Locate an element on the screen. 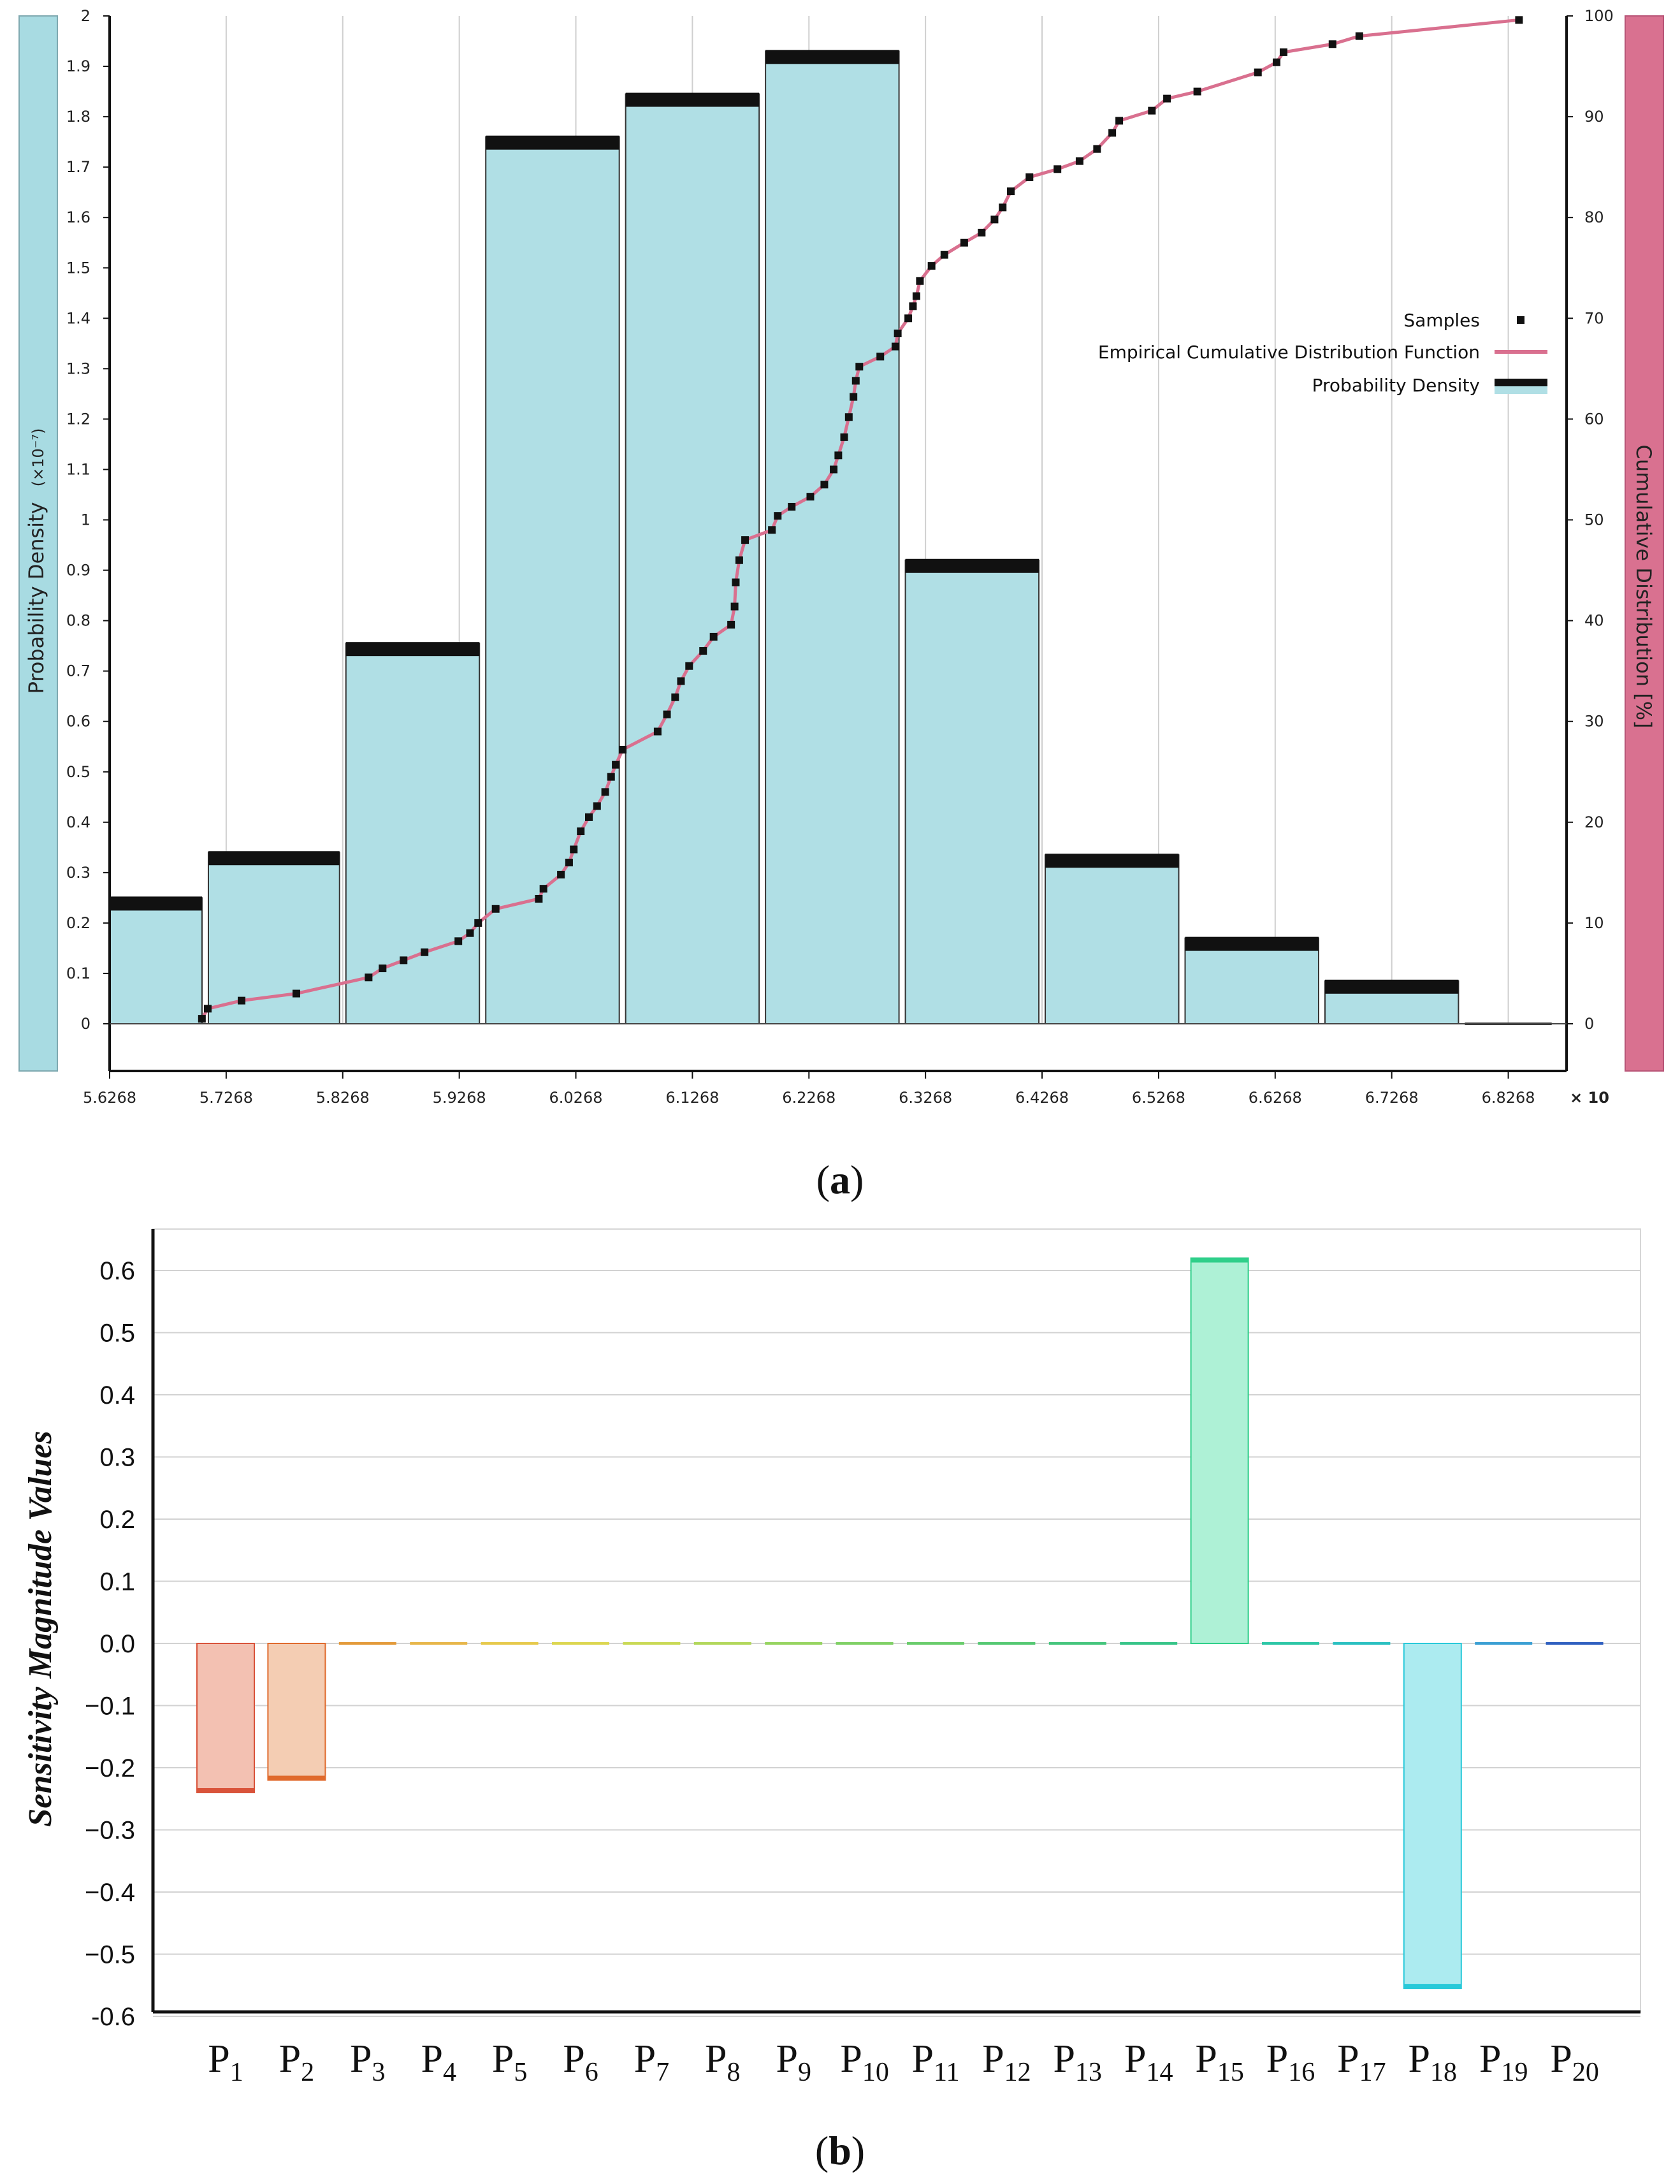 This screenshot has height=2184, width=1680. y-right-tick-label: 80 is located at coordinates (1594, 217).